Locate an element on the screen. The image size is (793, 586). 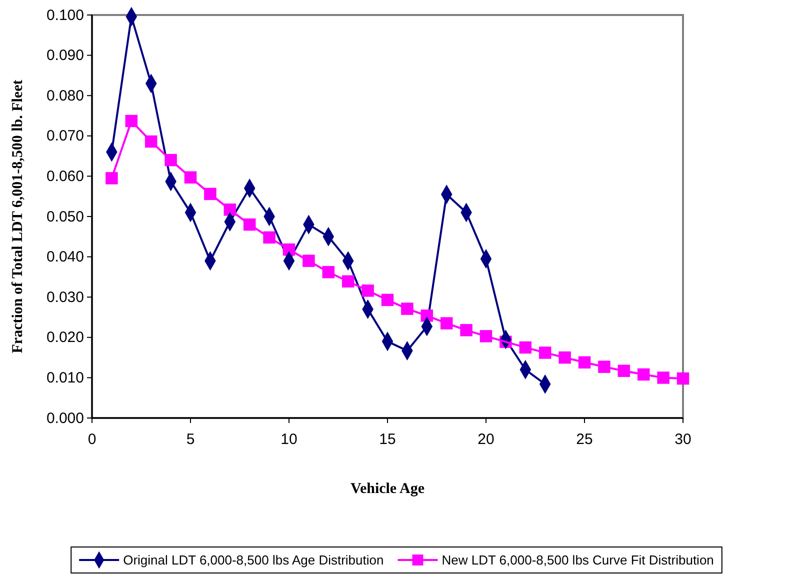
y-tick-label: 0.070 is located at coordinates (65, 136).